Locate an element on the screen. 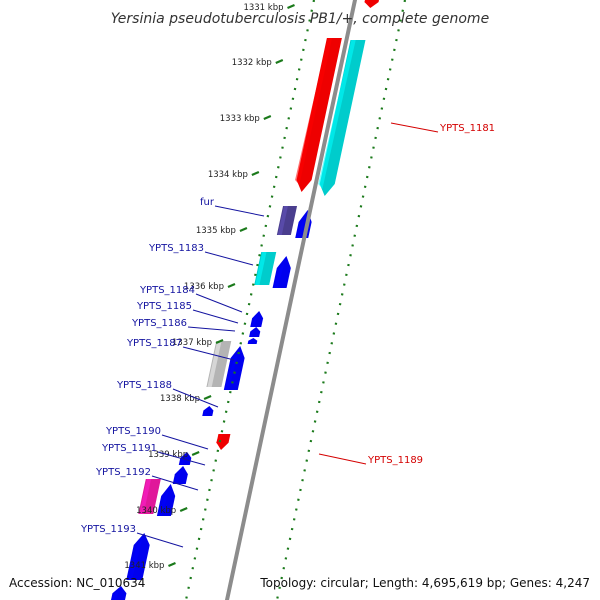 The image size is (600, 600). tick-label: 1341 kbp is located at coordinates (144, 566).